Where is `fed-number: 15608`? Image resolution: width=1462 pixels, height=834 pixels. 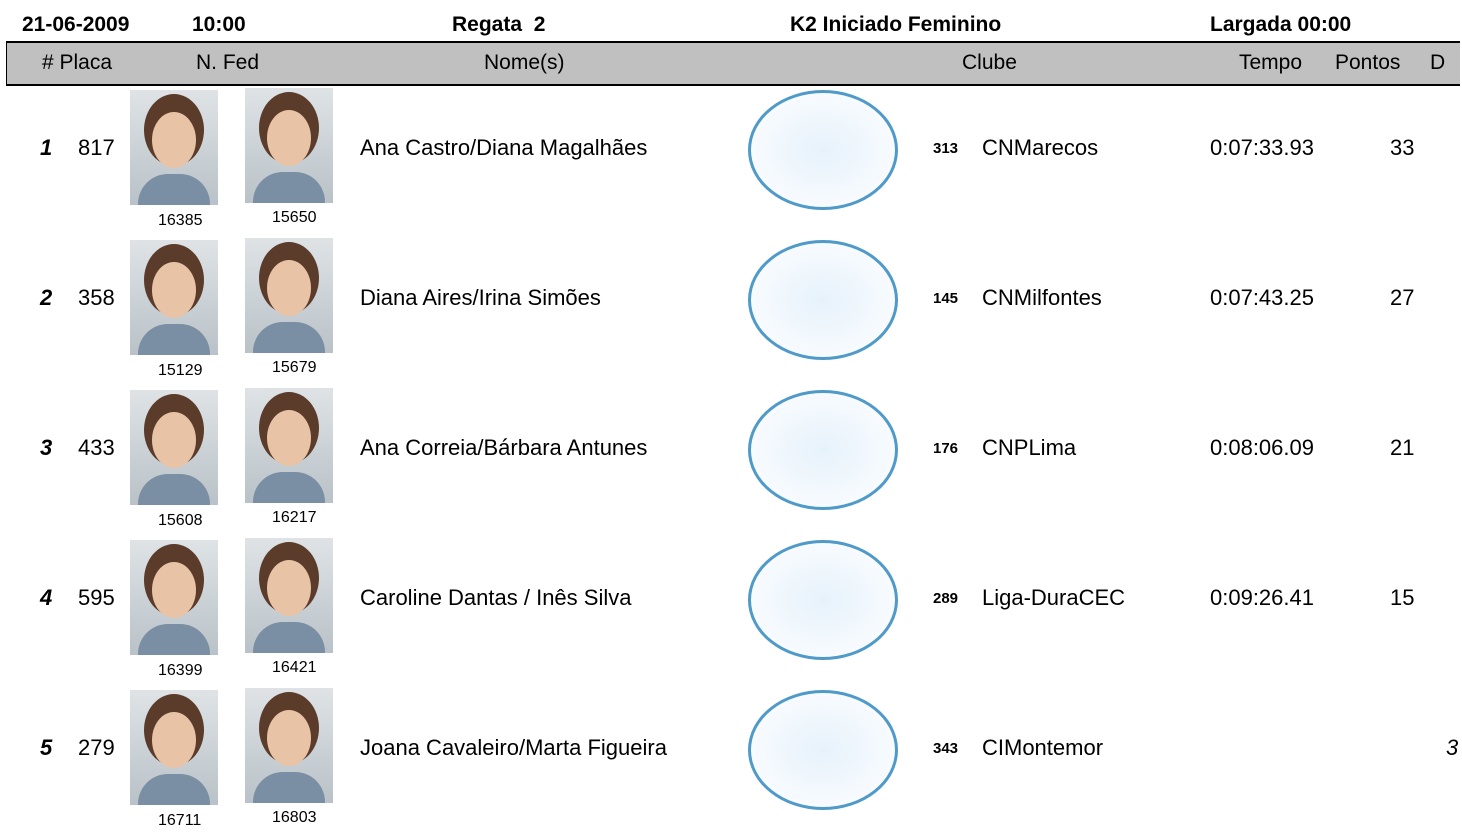
fed-number: 15608 is located at coordinates (180, 520).